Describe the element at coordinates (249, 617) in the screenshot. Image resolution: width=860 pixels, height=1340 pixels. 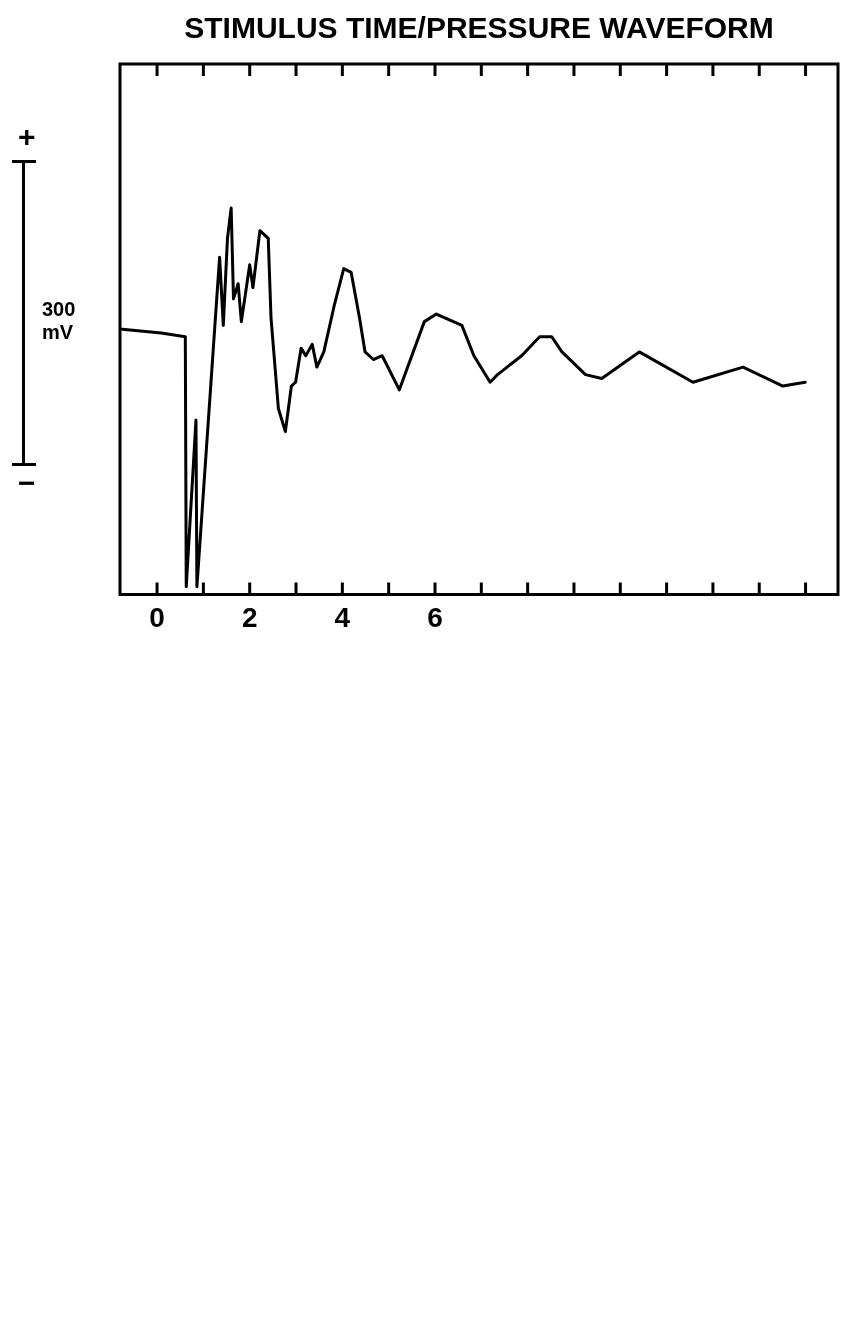
I see `x-tick-label: 2` at that location.